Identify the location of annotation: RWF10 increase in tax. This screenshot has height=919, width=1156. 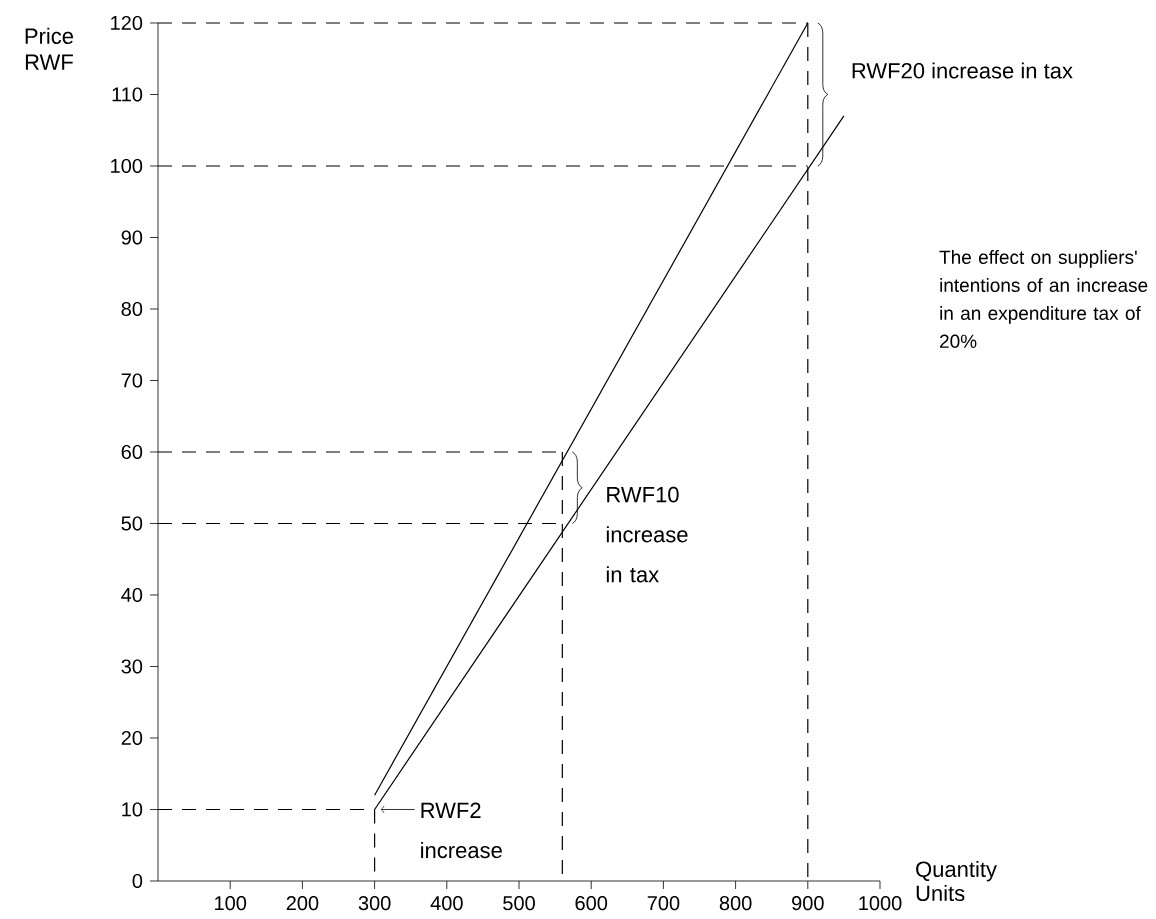
(647, 534).